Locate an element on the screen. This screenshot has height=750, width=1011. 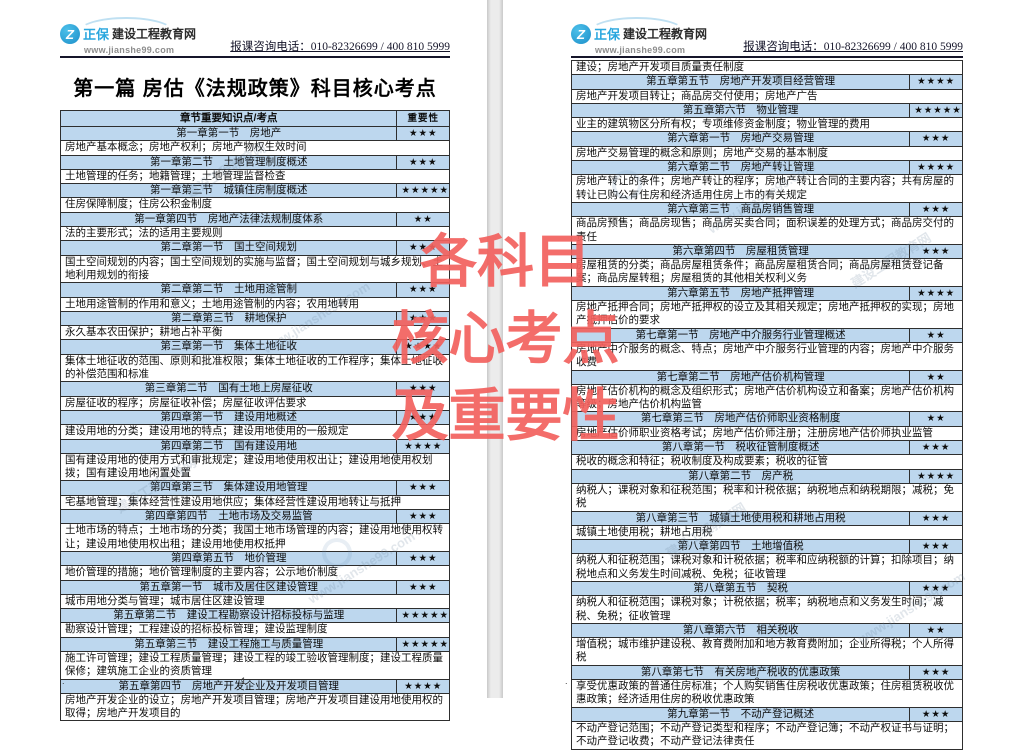
detail-row: 土地管理的任务；地籍管理；土地管理监督检查 is located at coordinates (255, 176).